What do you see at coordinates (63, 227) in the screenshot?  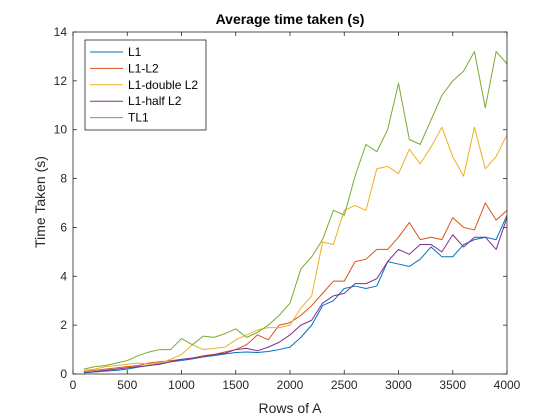 I see `y-tick-label: 6` at bounding box center [63, 227].